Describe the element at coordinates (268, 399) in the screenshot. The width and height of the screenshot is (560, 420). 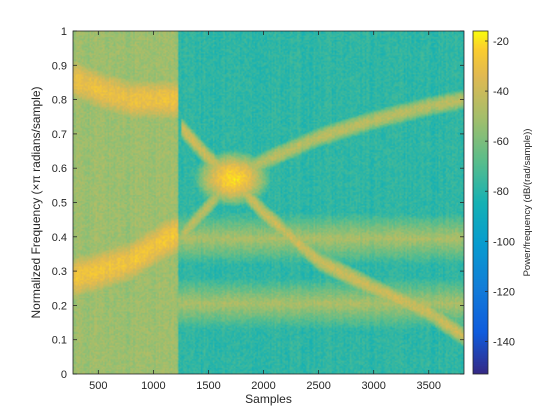
I see `x-axis-label: Samples` at that location.